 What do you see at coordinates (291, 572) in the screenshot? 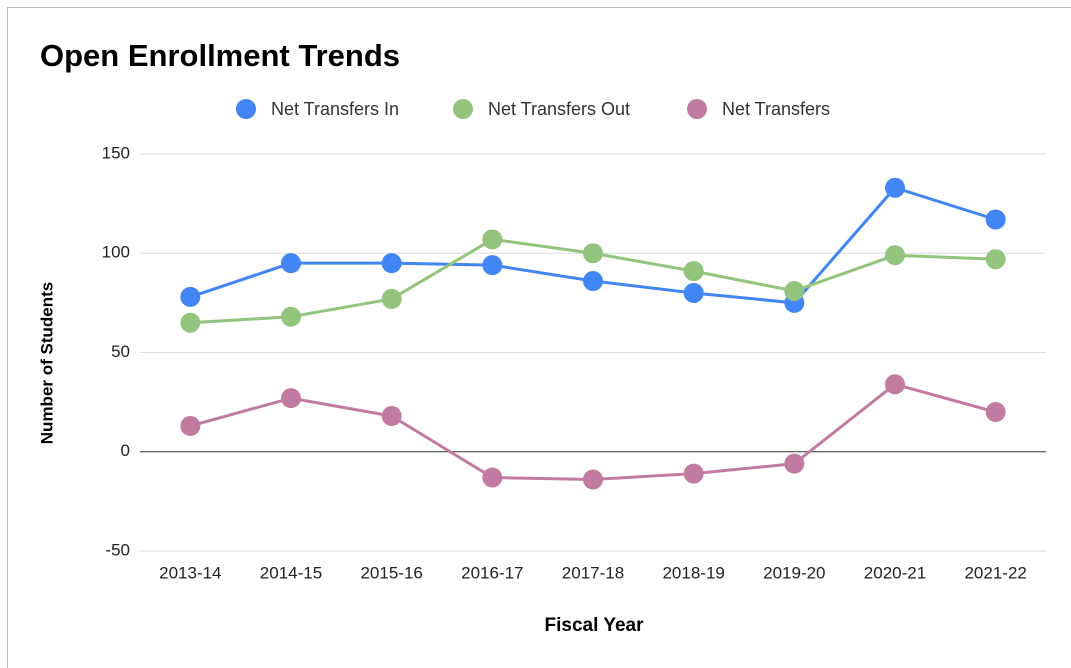
I see `x-tick-label: 2014-15` at bounding box center [291, 572].